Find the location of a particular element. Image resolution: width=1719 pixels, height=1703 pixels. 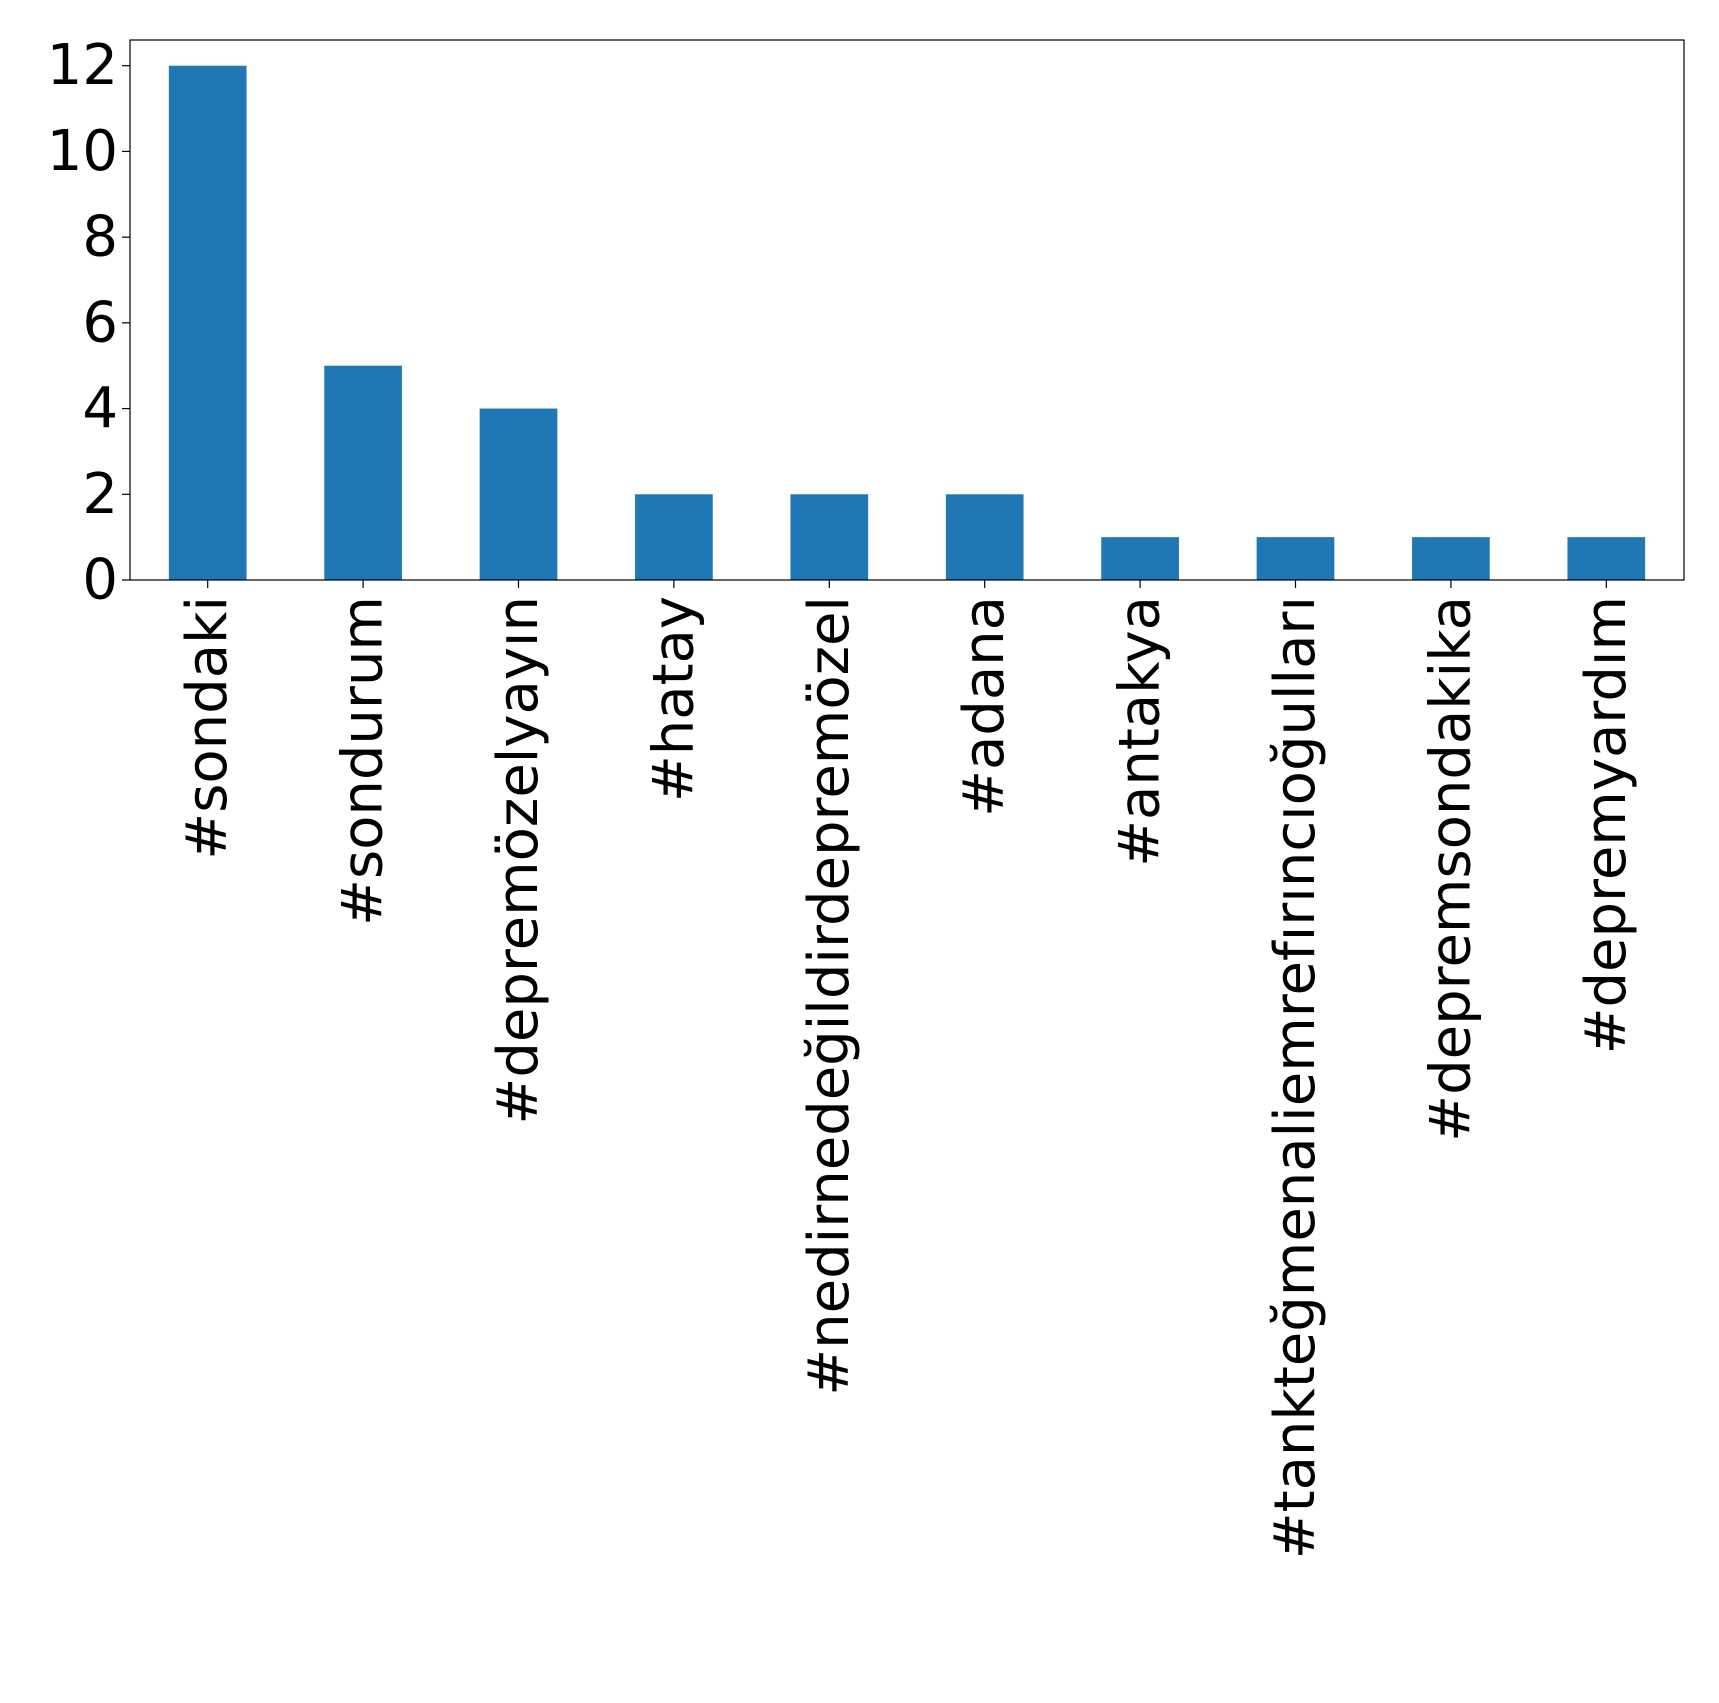

x-tick-label-9: #depremyardım is located at coordinates (1606, 825).